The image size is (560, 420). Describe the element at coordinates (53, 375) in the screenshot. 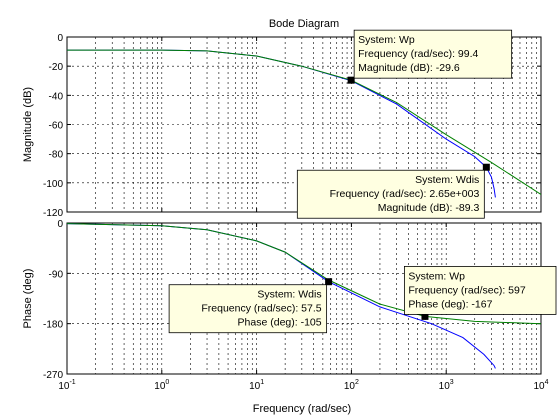

I see `y-tick-label: -270` at that location.